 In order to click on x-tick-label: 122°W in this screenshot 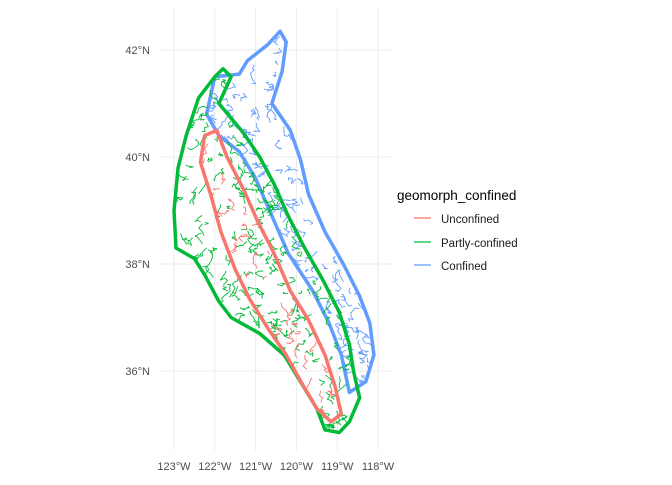, I will do `click(215, 467)`.